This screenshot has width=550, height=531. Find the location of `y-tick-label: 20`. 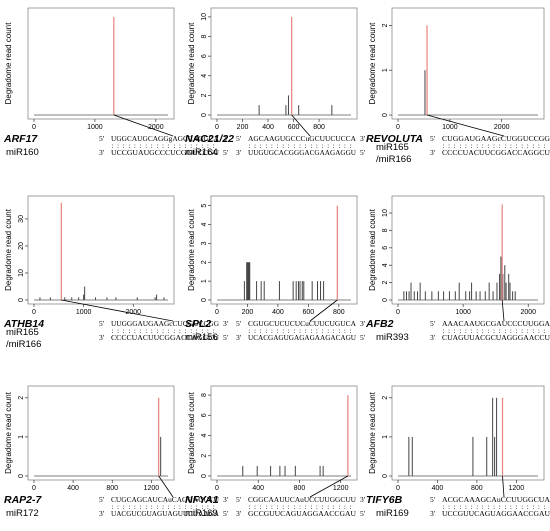

y-tick-label: 20 is located at coordinates (21, 246).